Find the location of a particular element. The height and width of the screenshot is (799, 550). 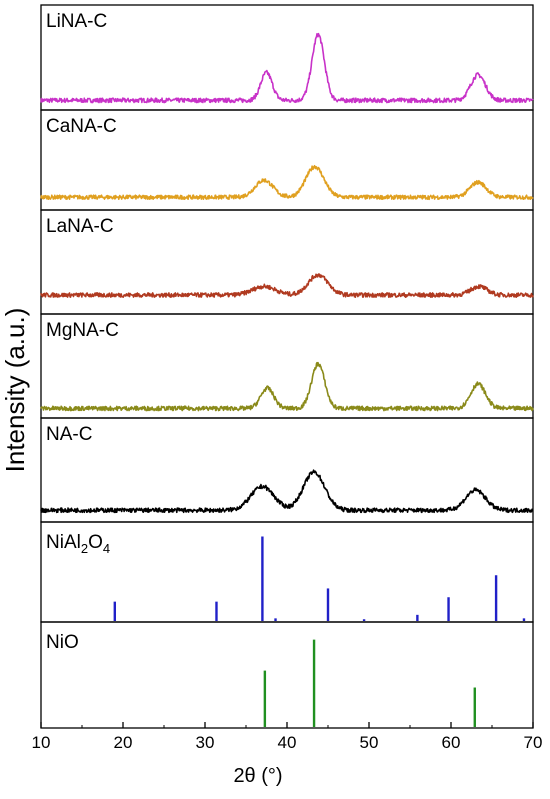

x-tick-label: 20 is located at coordinates (123, 742).